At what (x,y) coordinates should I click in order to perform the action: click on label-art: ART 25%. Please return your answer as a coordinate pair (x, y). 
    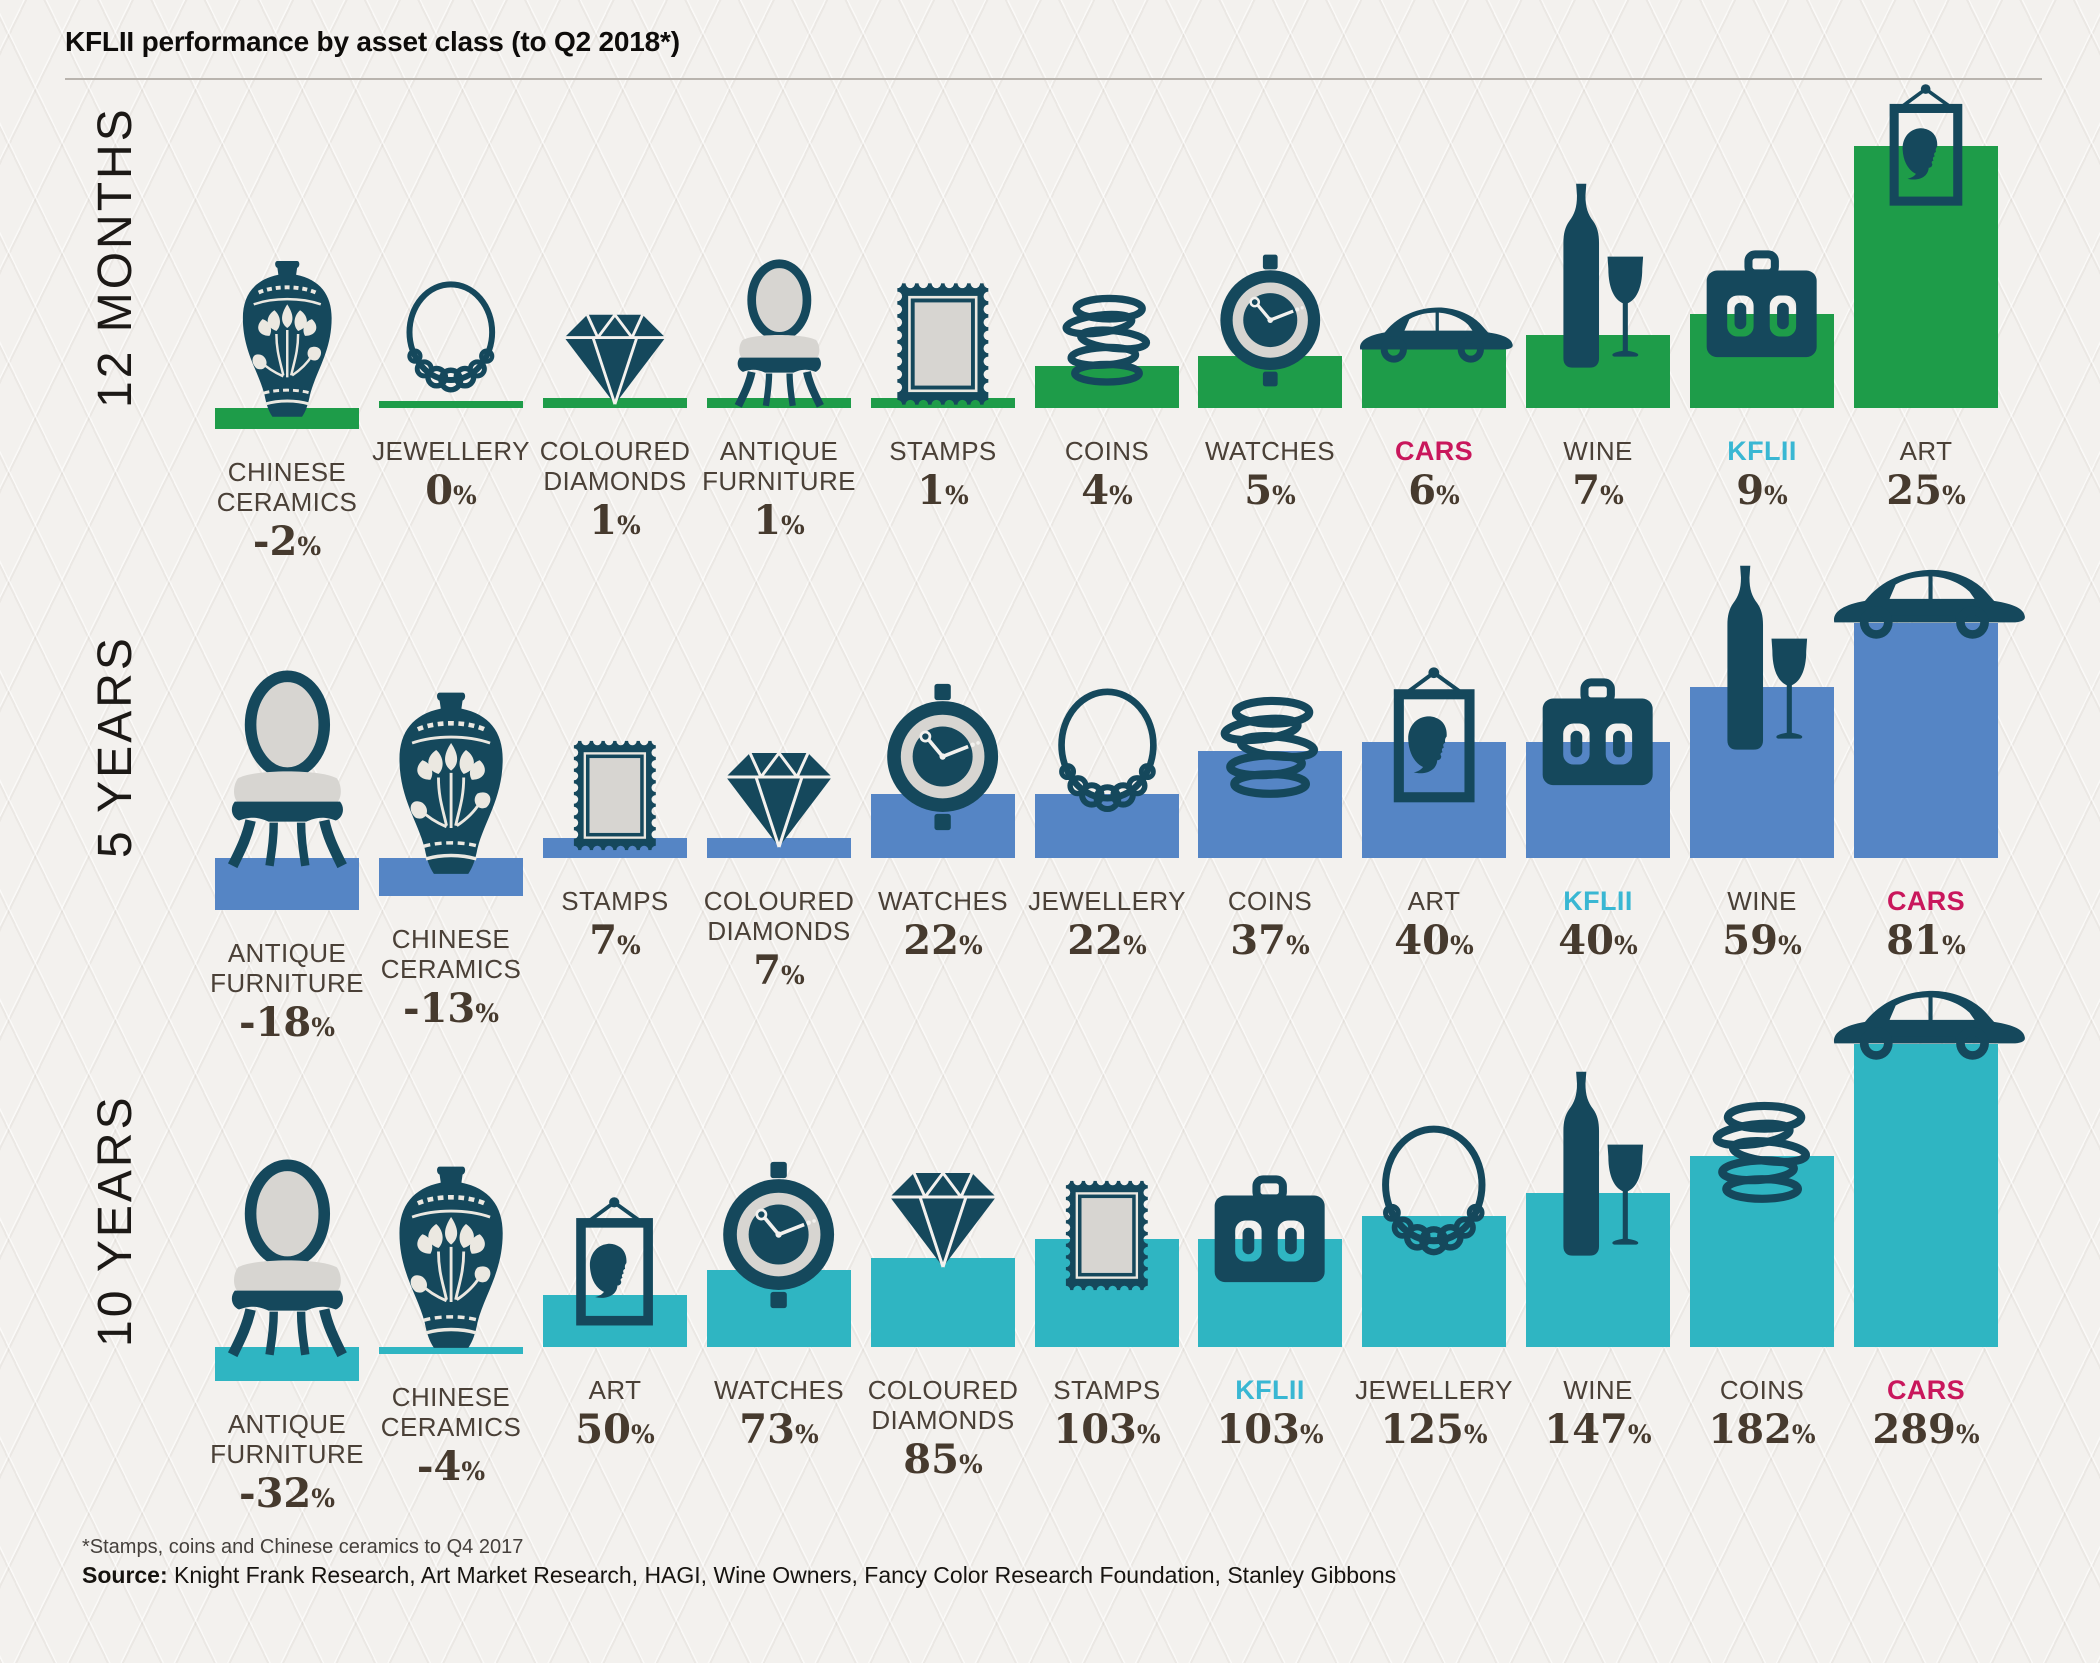
    Looking at the image, I should click on (1926, 476).